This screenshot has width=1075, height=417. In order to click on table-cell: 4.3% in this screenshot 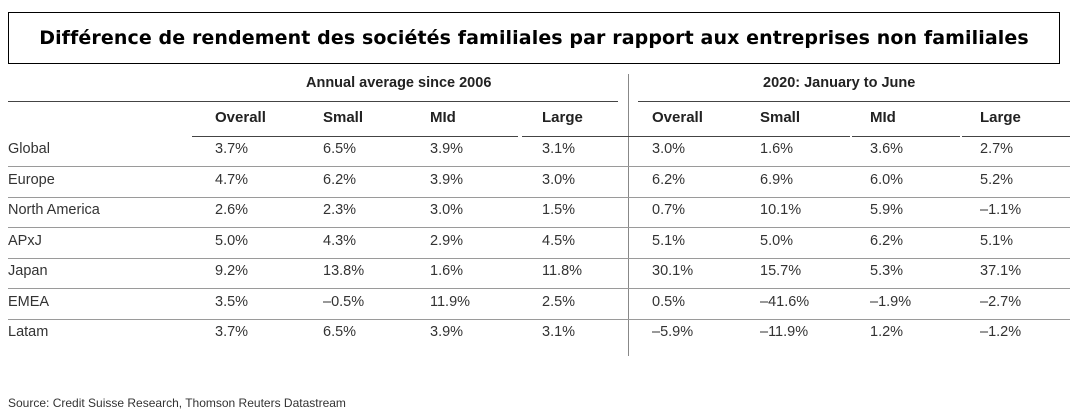, I will do `click(340, 240)`.